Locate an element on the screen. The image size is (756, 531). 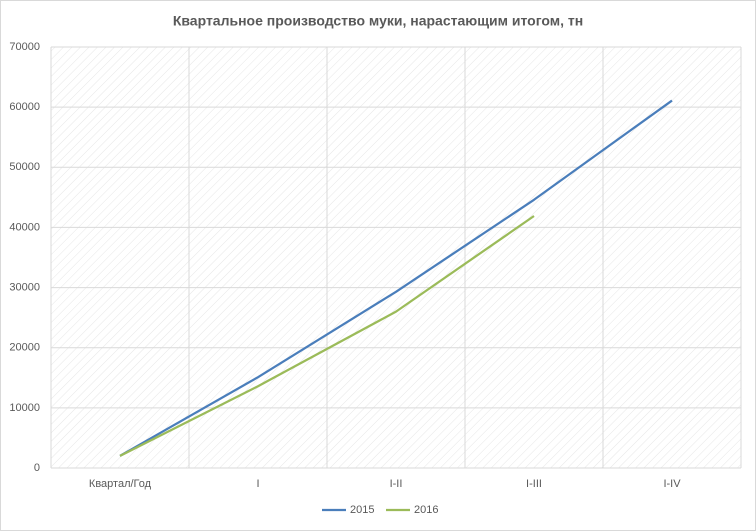
y-tick-label: 60000 is located at coordinates (24, 107).